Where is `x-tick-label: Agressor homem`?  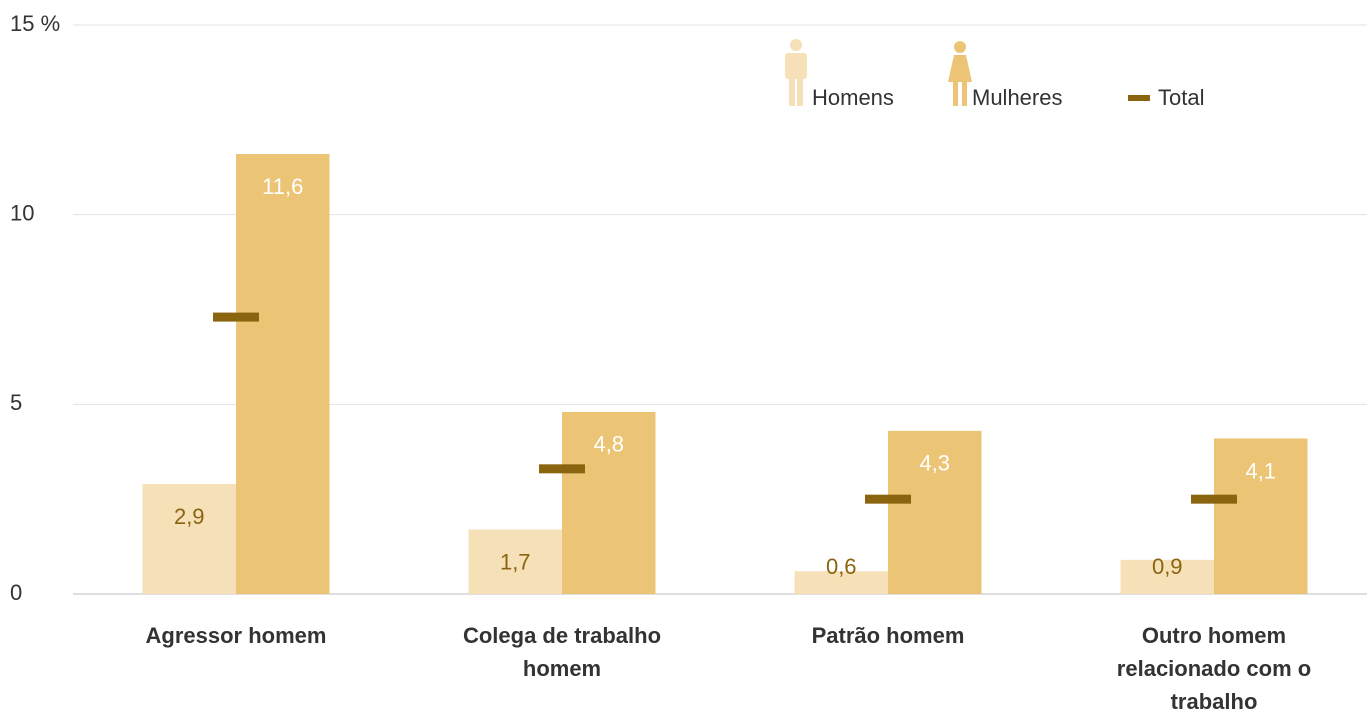 x-tick-label: Agressor homem is located at coordinates (236, 635).